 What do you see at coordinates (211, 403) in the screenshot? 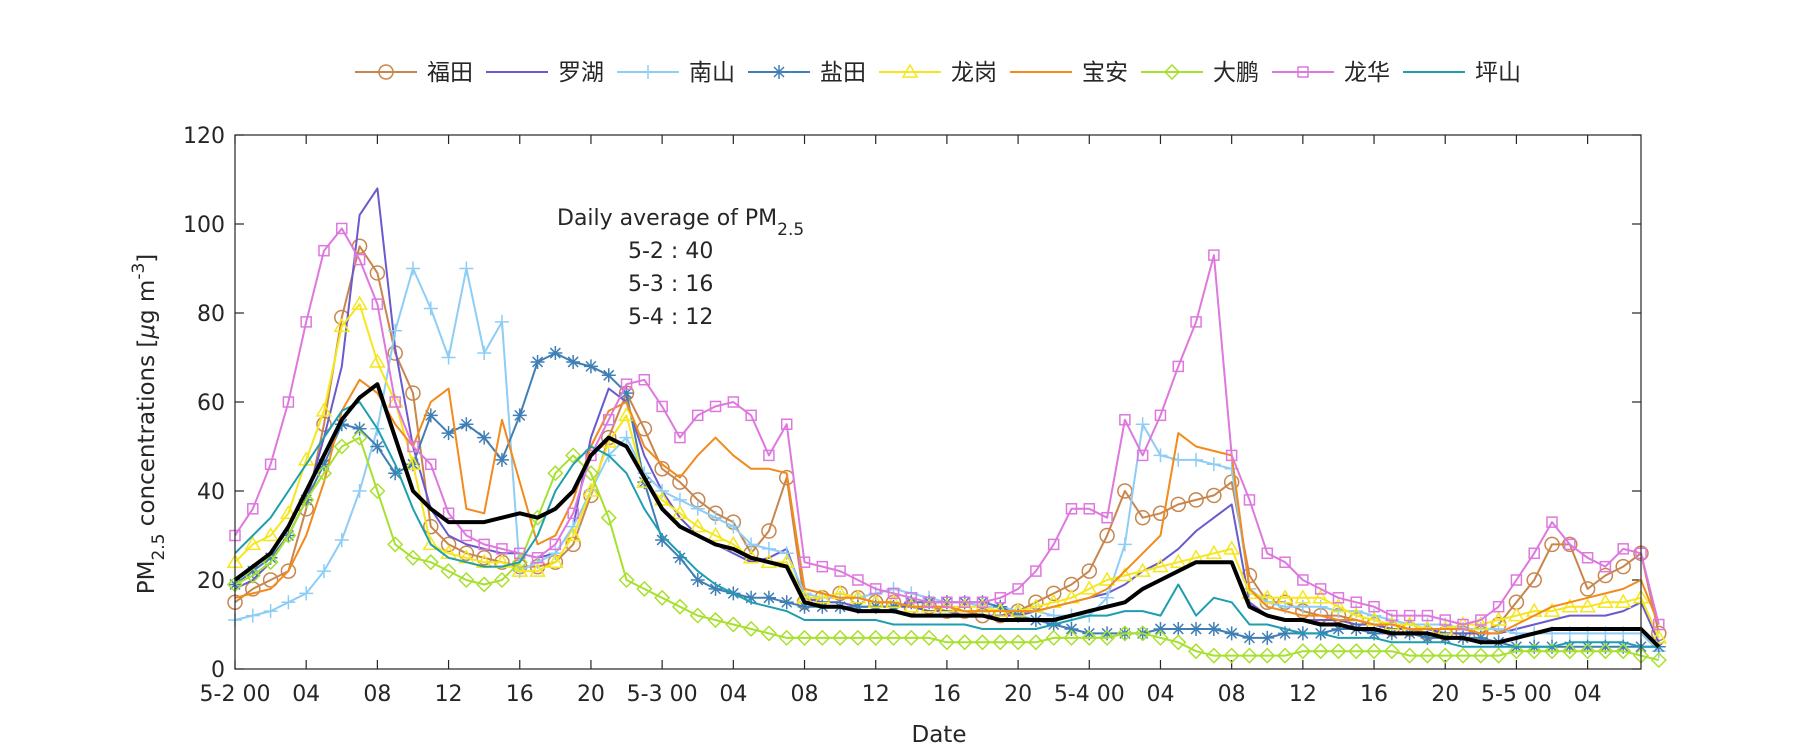
I see `y-tick-label: 60` at bounding box center [211, 403].